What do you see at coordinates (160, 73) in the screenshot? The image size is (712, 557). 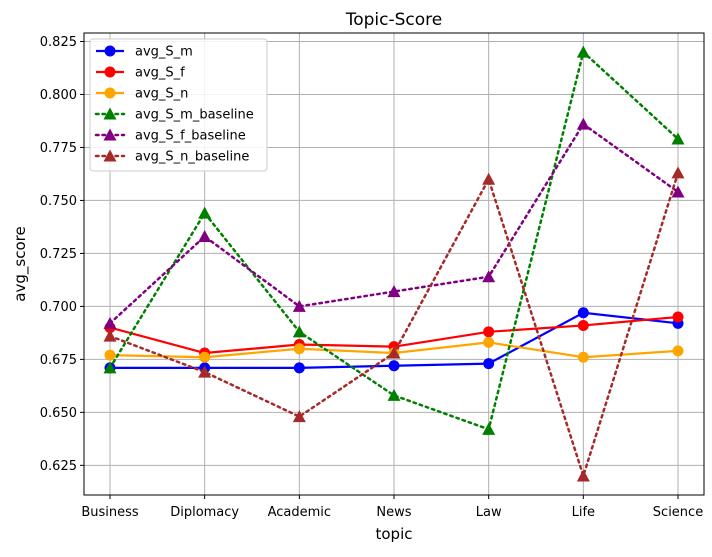 I see `legend-label: avg_S_f` at bounding box center [160, 73].